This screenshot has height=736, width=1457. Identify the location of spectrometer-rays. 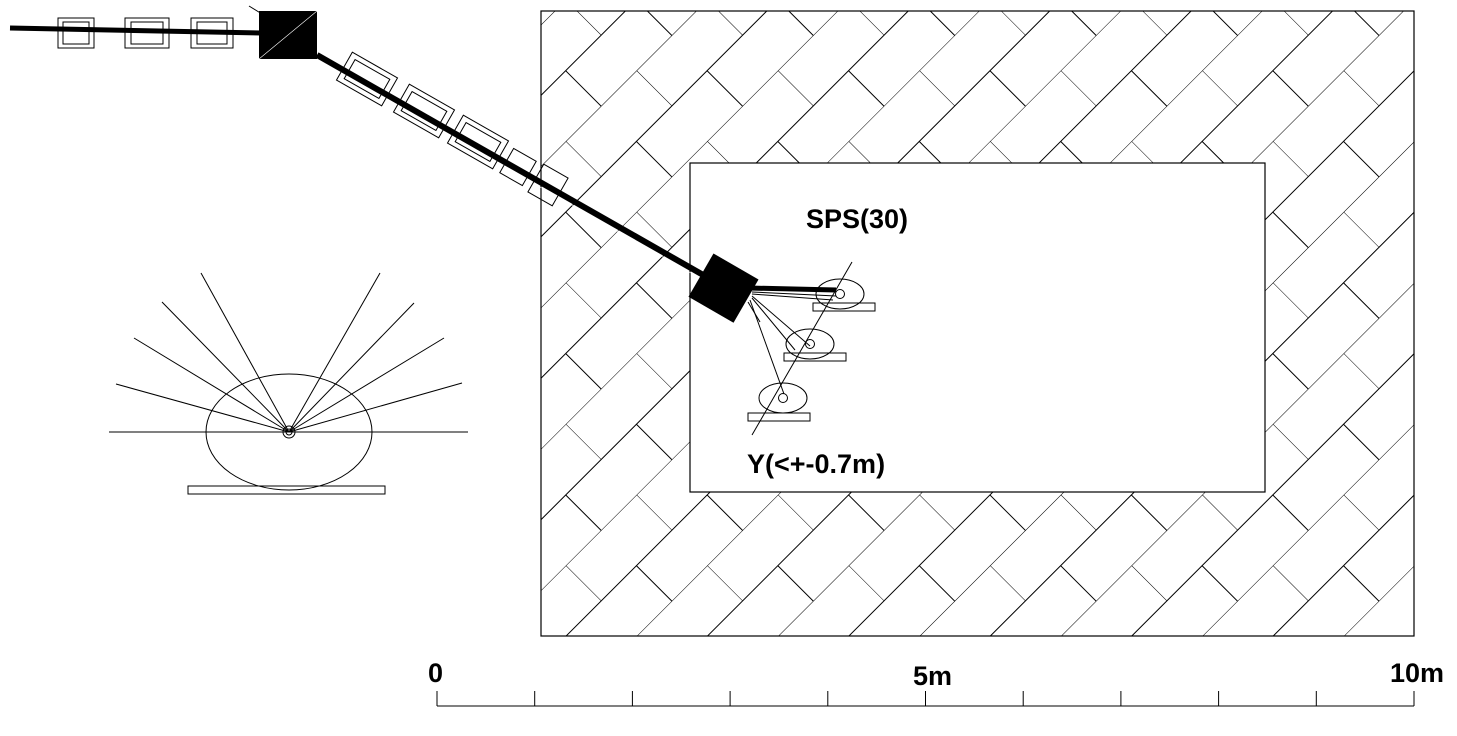
(792, 343).